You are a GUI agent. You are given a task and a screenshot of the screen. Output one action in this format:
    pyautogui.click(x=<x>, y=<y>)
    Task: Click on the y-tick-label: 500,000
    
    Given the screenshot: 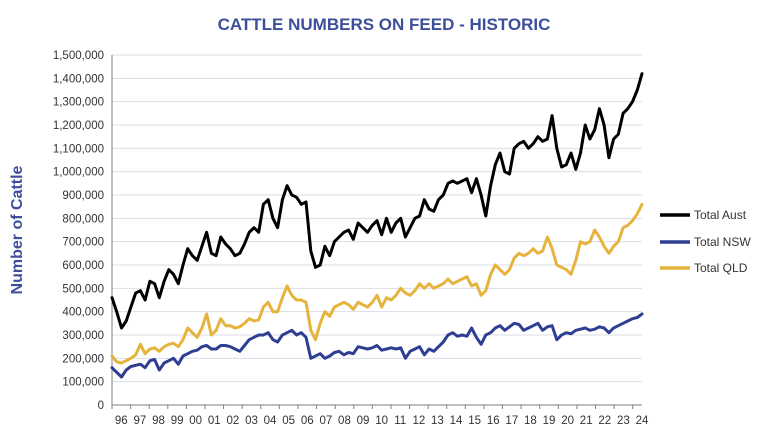 What is the action you would take?
    pyautogui.click(x=83, y=289)
    